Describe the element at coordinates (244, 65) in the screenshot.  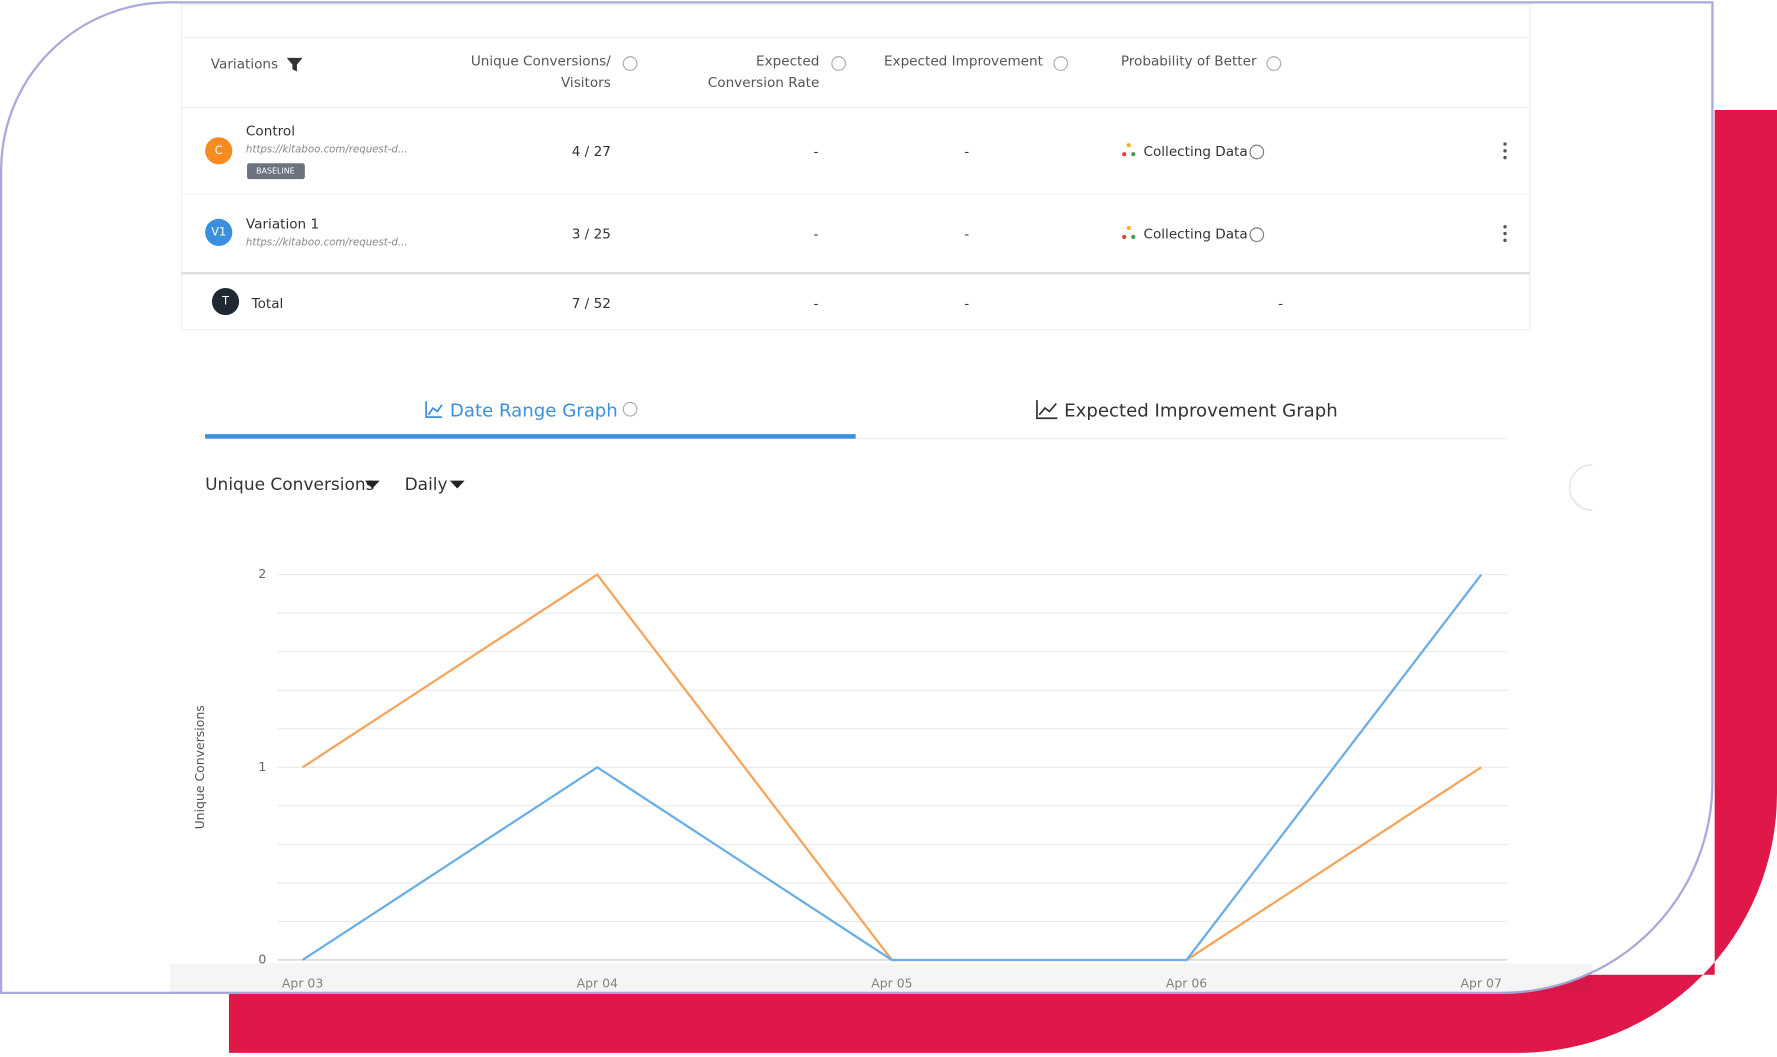
I see `header: Variations` at that location.